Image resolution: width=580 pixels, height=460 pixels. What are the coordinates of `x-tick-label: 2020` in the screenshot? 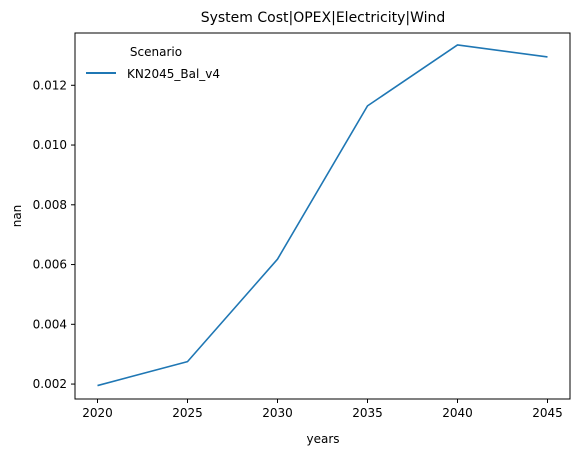 It's located at (97, 413).